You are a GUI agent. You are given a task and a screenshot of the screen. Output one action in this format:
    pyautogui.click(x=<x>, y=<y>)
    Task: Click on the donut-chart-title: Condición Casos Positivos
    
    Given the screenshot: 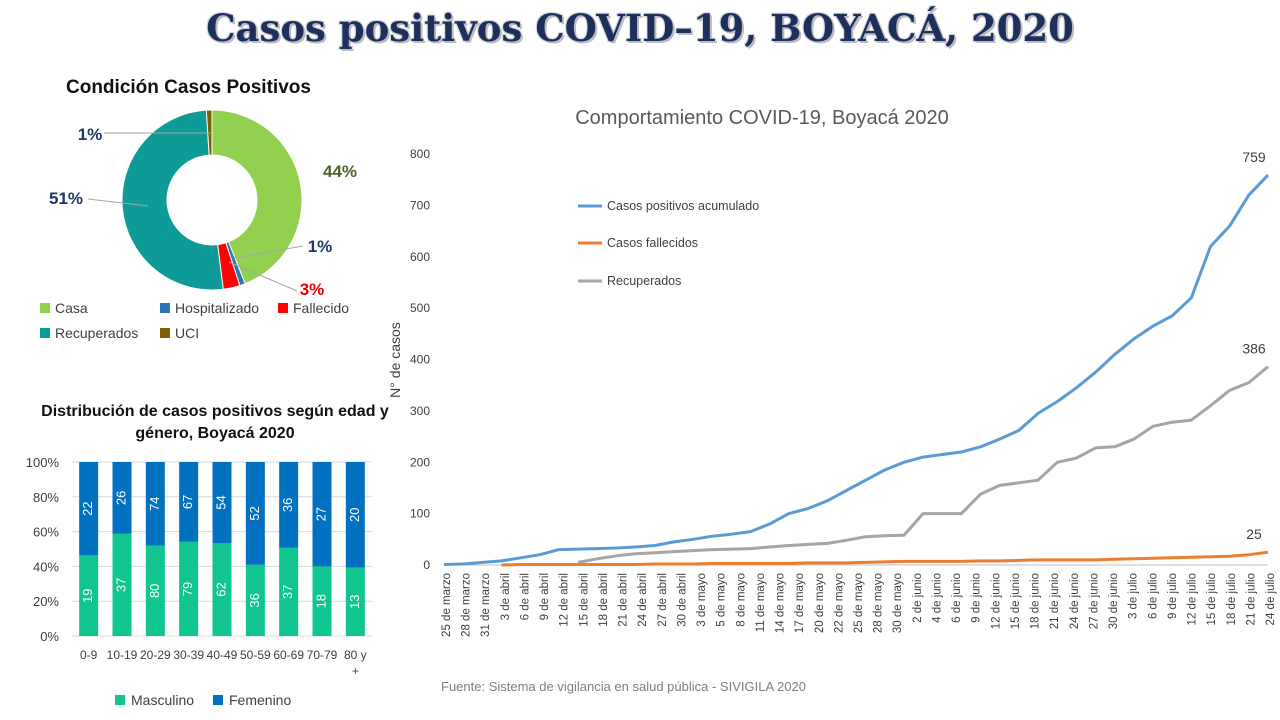 What is the action you would take?
    pyautogui.click(x=188, y=87)
    